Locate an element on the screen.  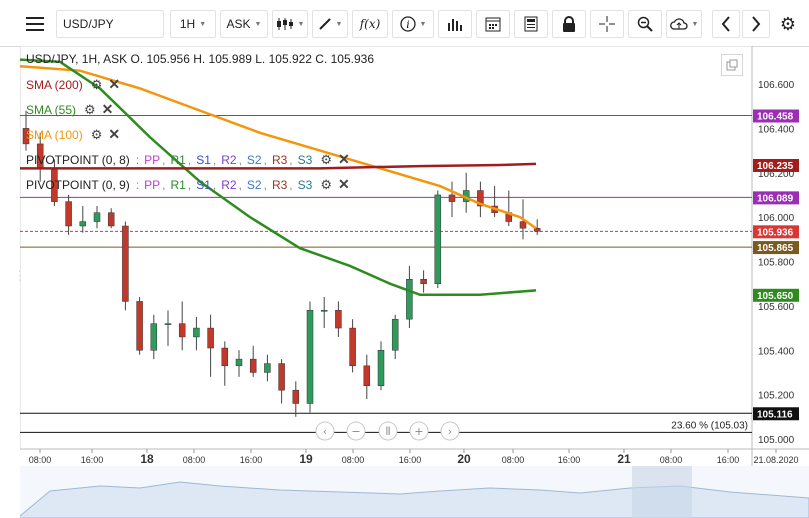
draw-tool-button: ▼ is located at coordinates (330, 24).